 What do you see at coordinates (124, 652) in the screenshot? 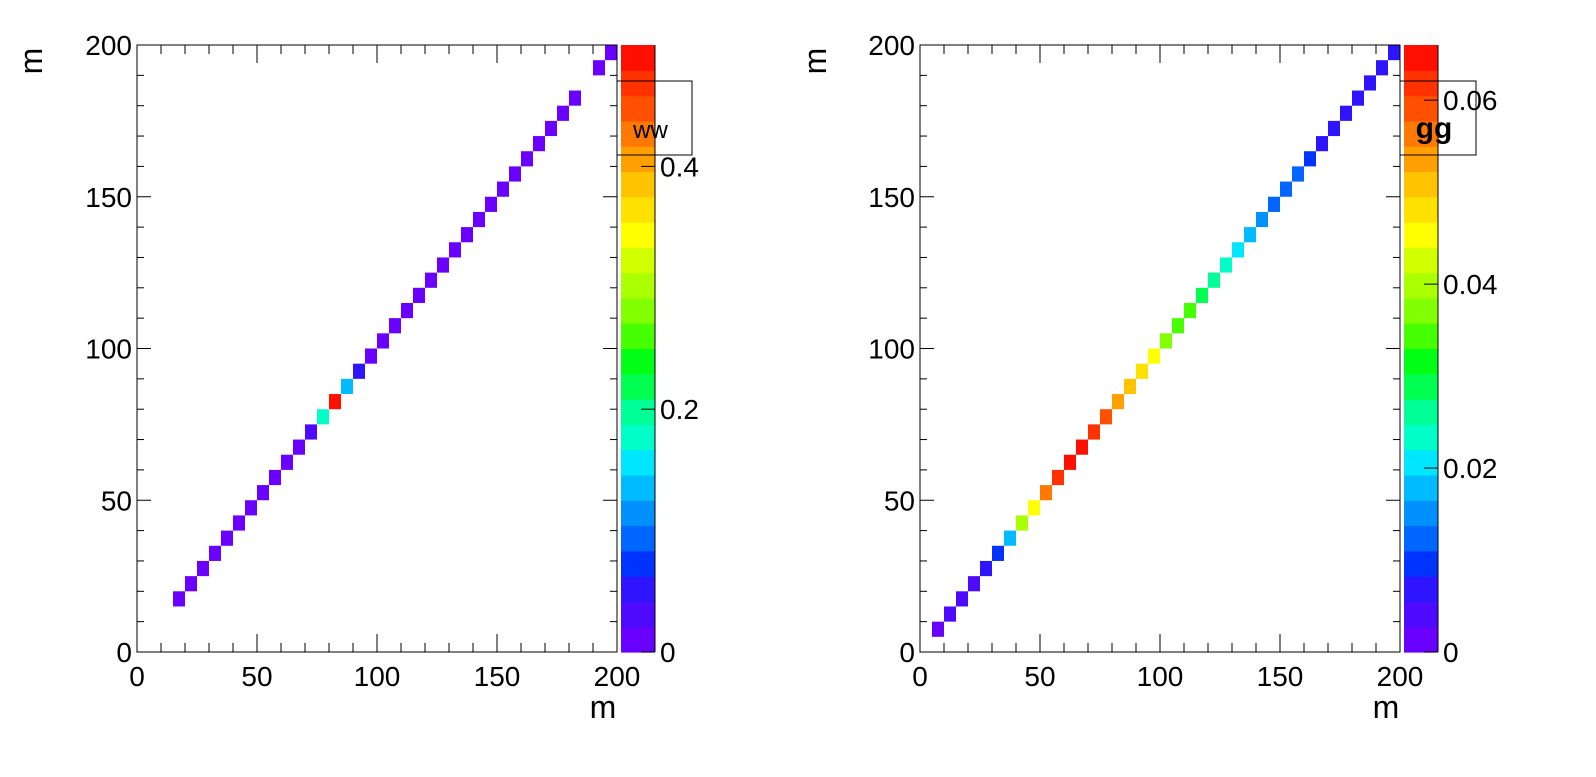
I see `y-tick-label: 0` at bounding box center [124, 652].